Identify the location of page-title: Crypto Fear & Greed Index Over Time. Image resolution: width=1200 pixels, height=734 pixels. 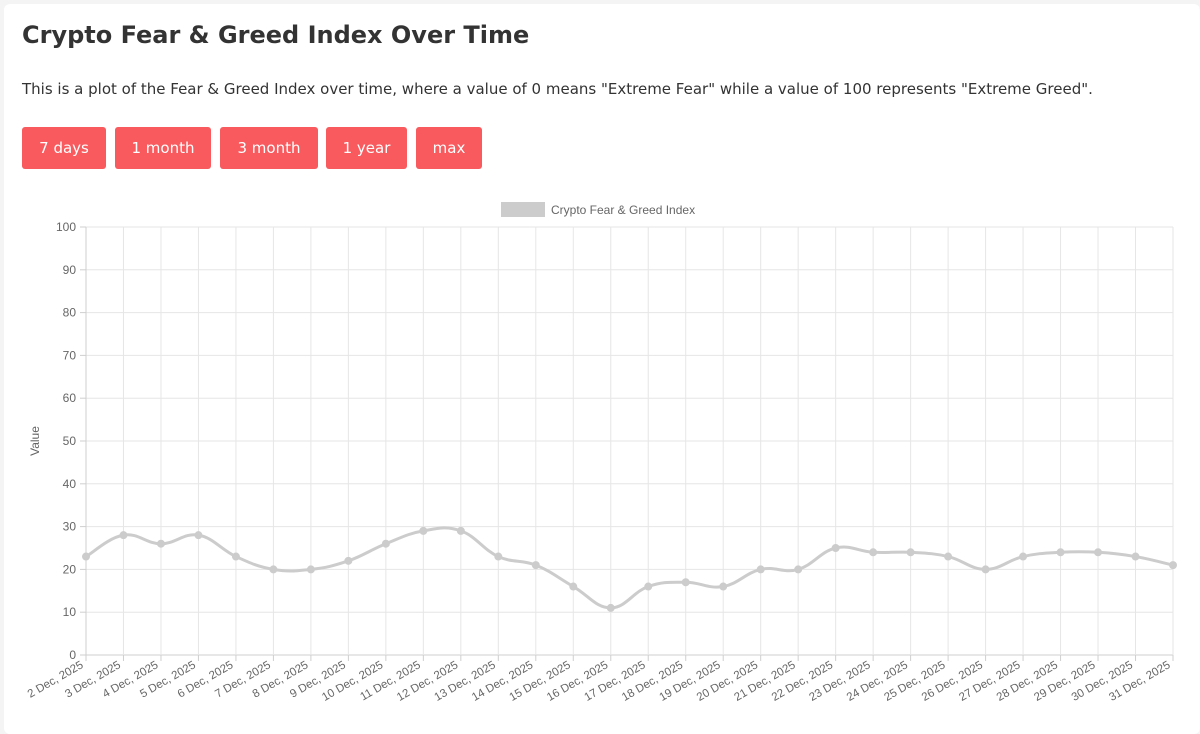
(276, 35).